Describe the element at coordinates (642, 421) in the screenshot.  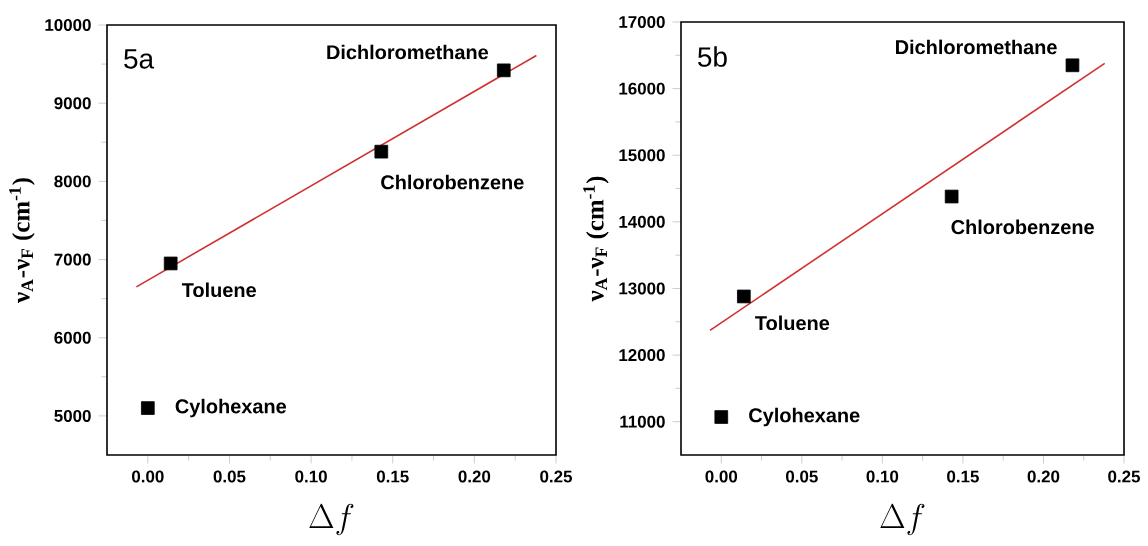
I see `y-tick-label: 11000` at that location.